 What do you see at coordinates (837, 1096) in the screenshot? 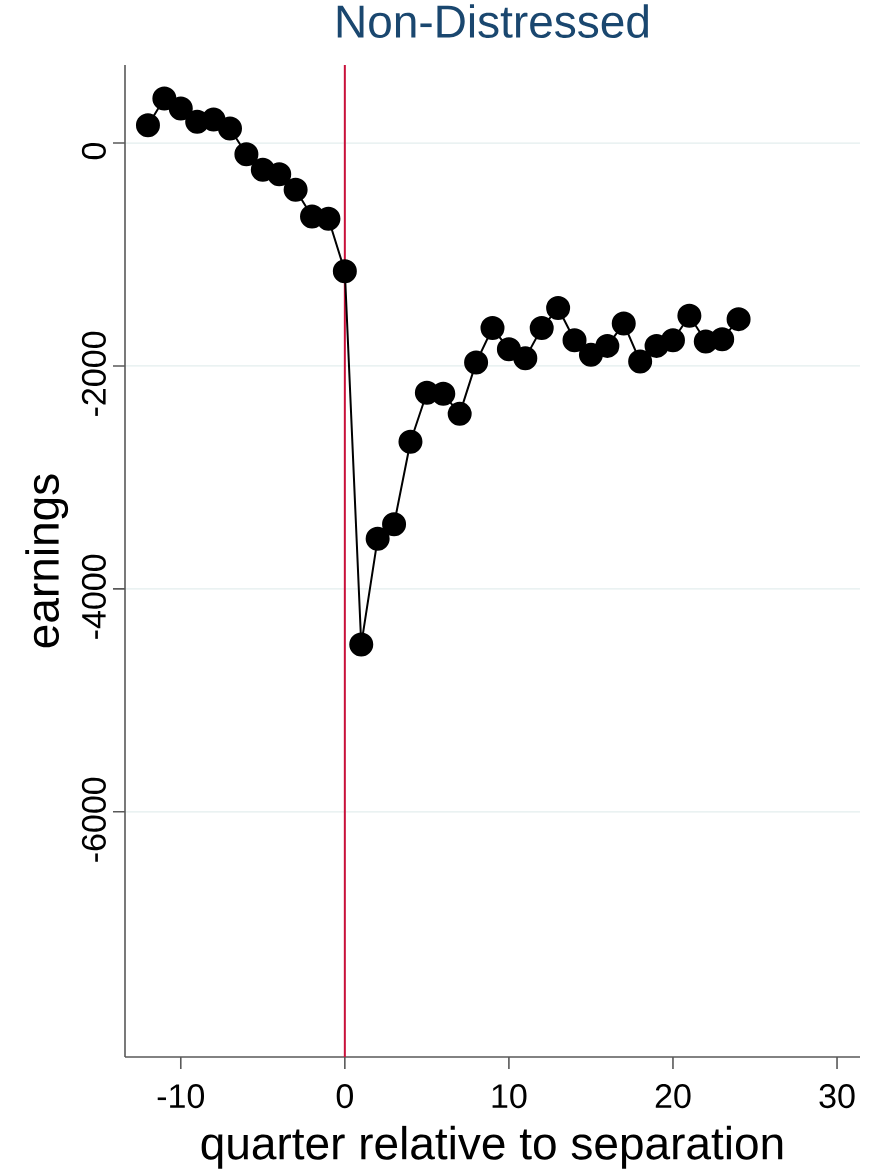
I see `x-tick-label: 30` at bounding box center [837, 1096].